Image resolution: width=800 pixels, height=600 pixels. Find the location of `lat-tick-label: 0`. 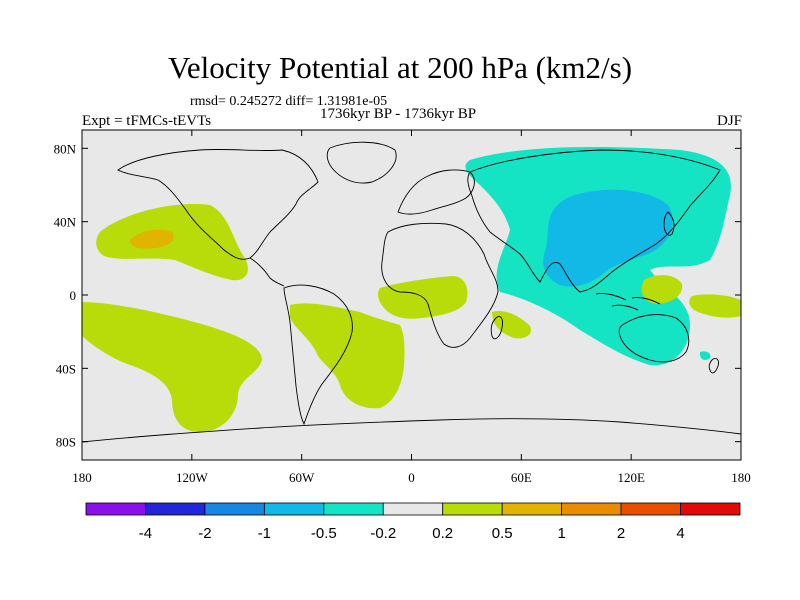

lat-tick-label: 0 is located at coordinates (73, 295).